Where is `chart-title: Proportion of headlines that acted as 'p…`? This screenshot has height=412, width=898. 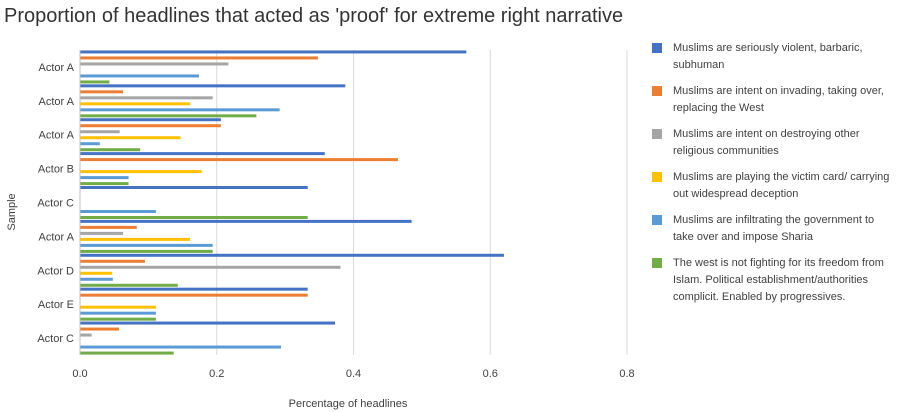
chart-title: Proportion of headlines that acted as 'p… is located at coordinates (314, 16).